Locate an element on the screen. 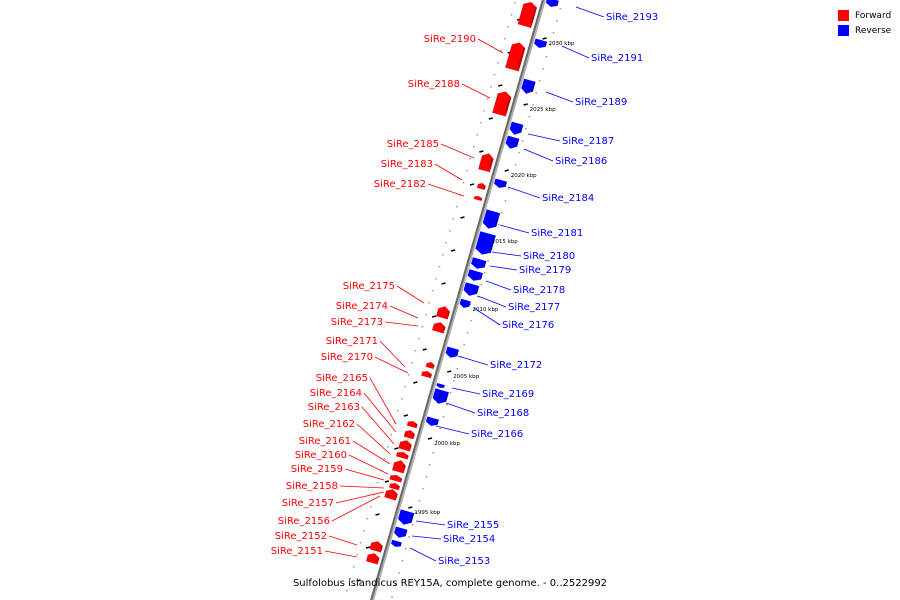 This screenshot has width=900, height=600. gene-label: SiRe_2173 is located at coordinates (357, 322).